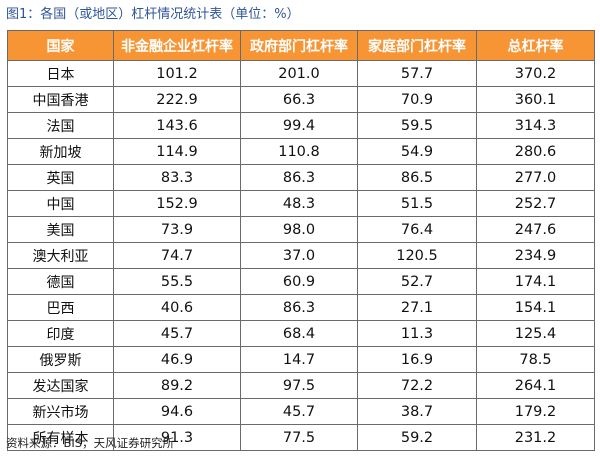 The height and width of the screenshot is (457, 600). What do you see at coordinates (535, 333) in the screenshot?
I see `total-cell: 125.4` at bounding box center [535, 333].